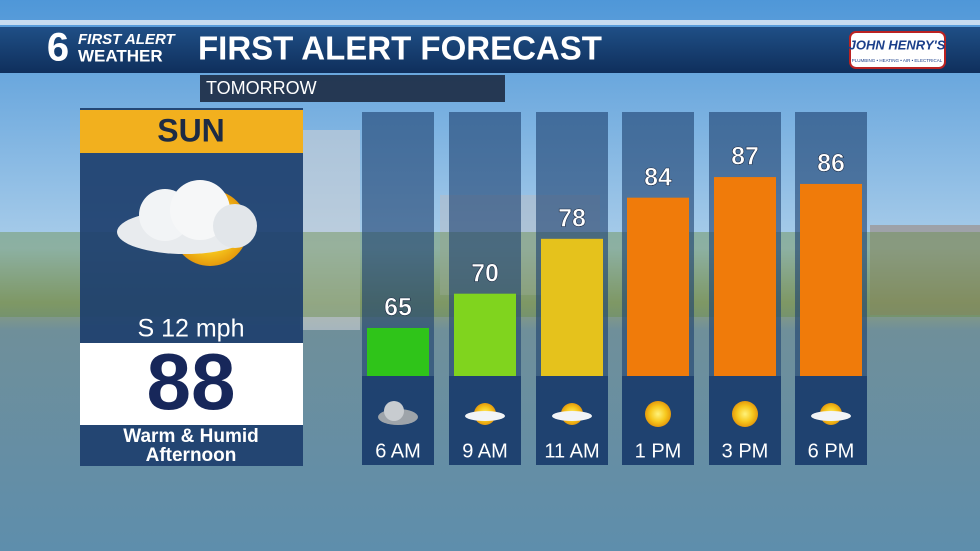 Image resolution: width=980 pixels, height=551 pixels. I want to click on x-tick-label: 6 AM, so click(398, 451).